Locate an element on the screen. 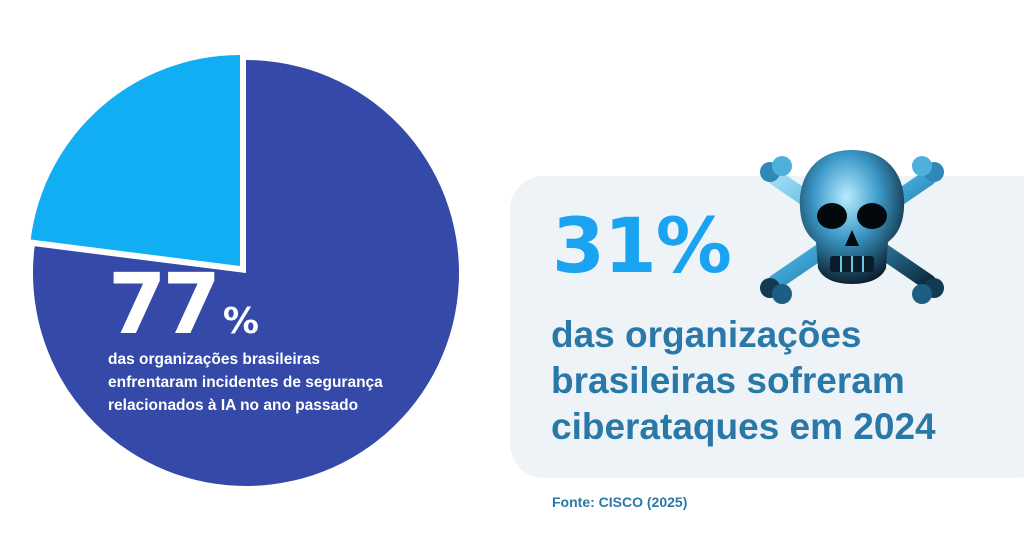  left-stat-percent-sign: % is located at coordinates (240, 321).